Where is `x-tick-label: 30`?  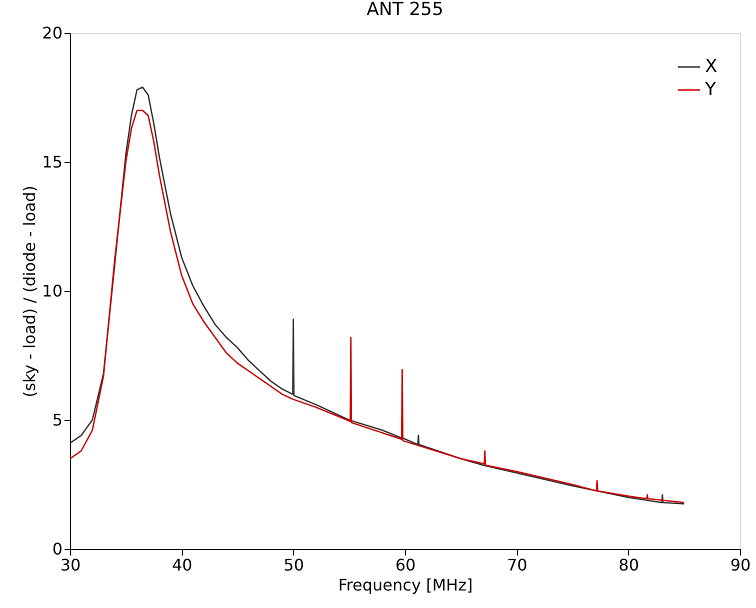 x-tick-label: 30 is located at coordinates (70, 565).